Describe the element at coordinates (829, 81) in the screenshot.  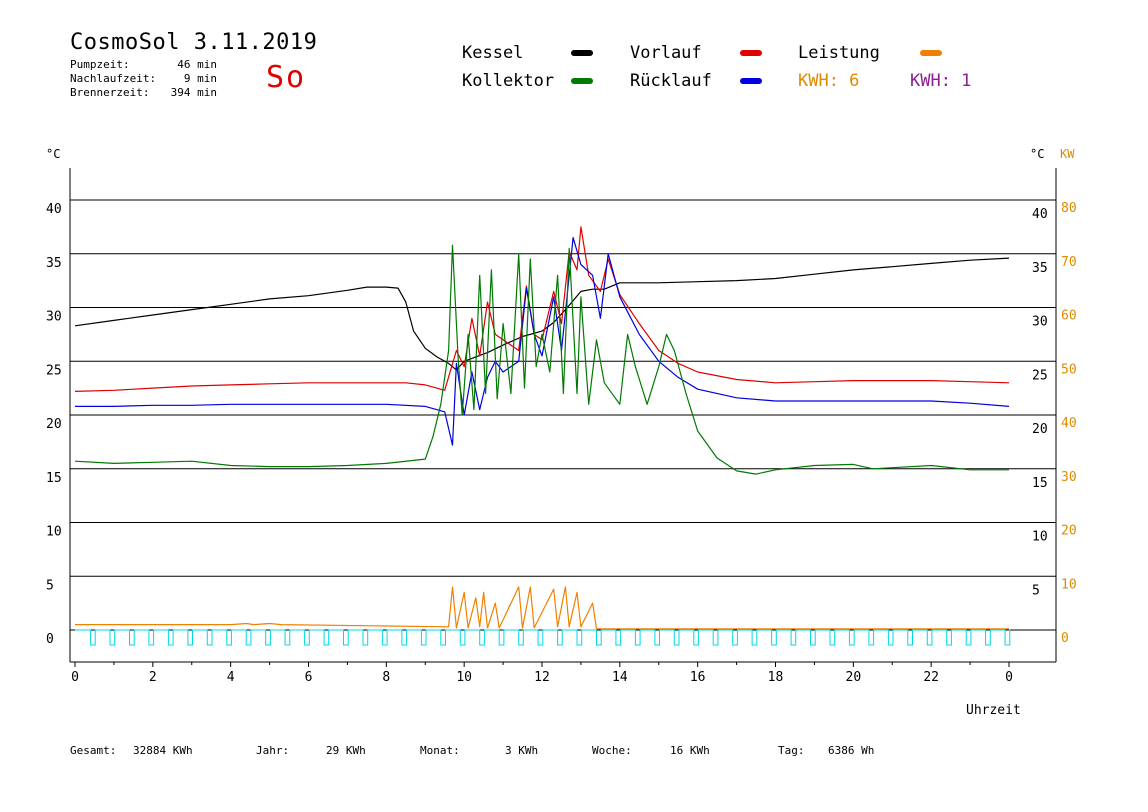
I see `kwh-solar-label: KWH: 6` at that location.